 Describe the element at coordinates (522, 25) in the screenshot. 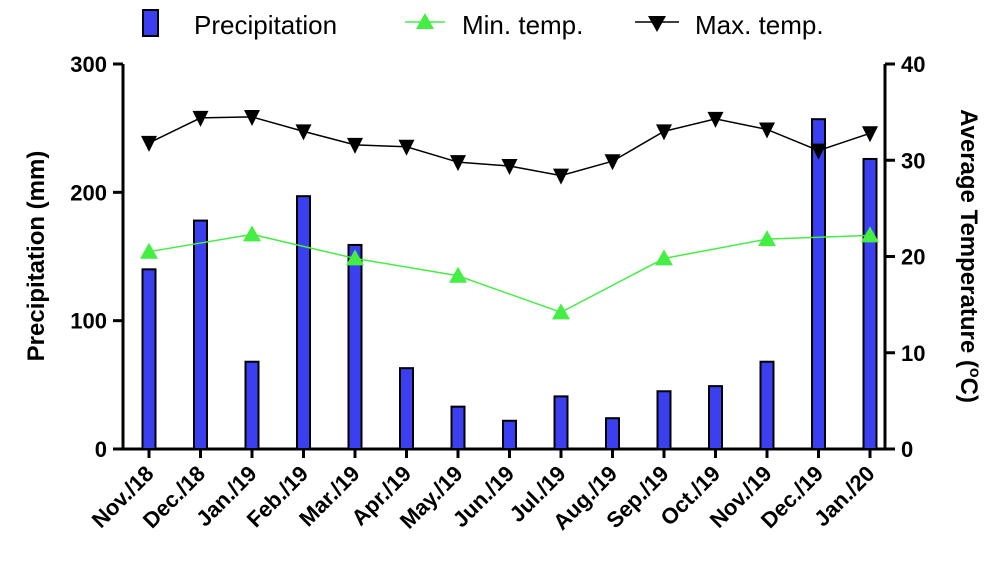

I see `legend-min-temp-label: Min. temp.` at that location.